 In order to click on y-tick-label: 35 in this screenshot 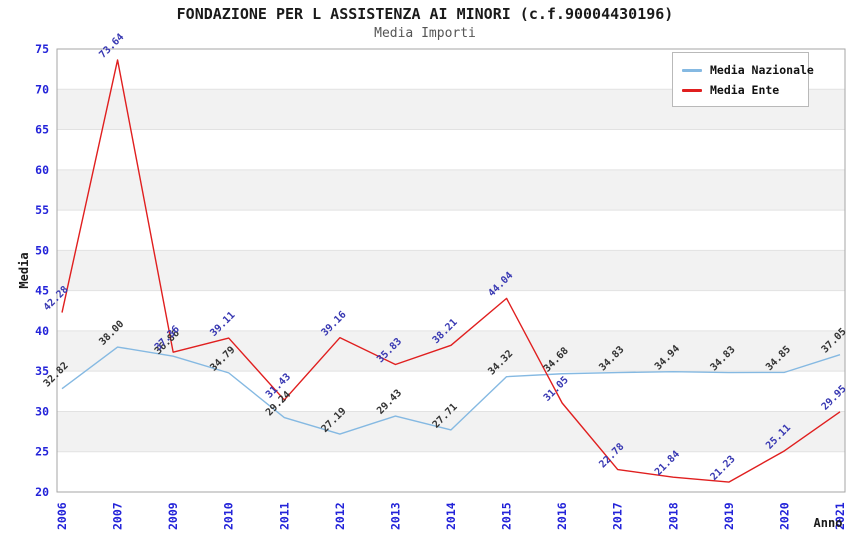, I will do `click(42, 371)`.